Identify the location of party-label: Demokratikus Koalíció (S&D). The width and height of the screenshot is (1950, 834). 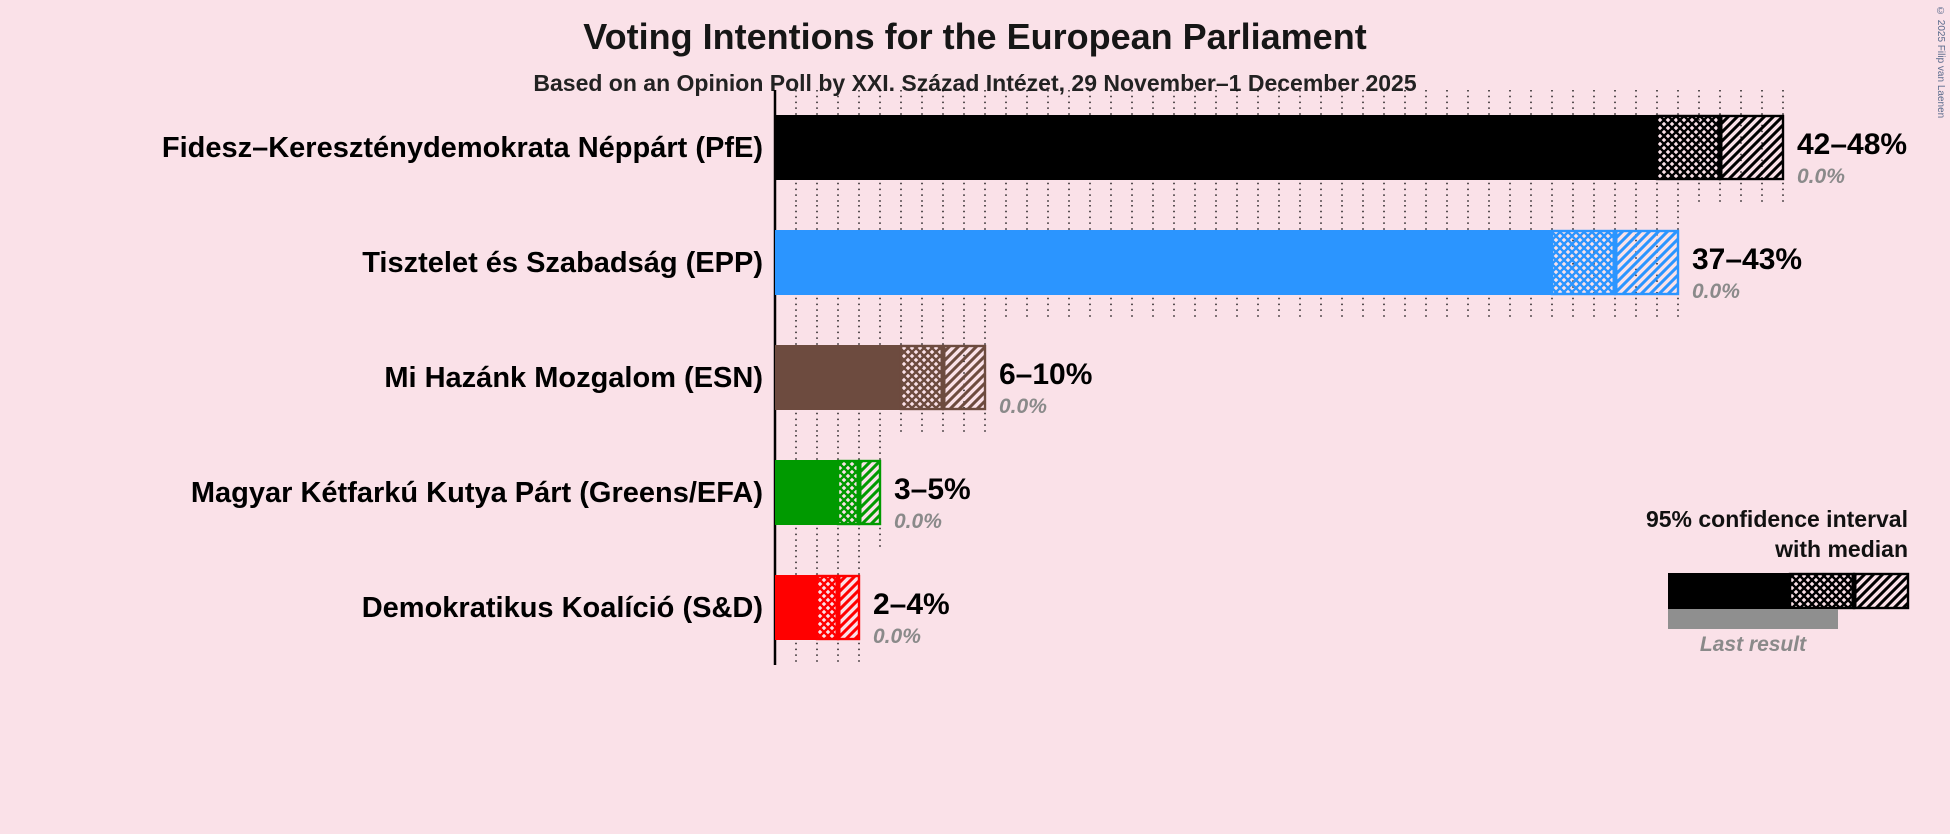
(562, 608).